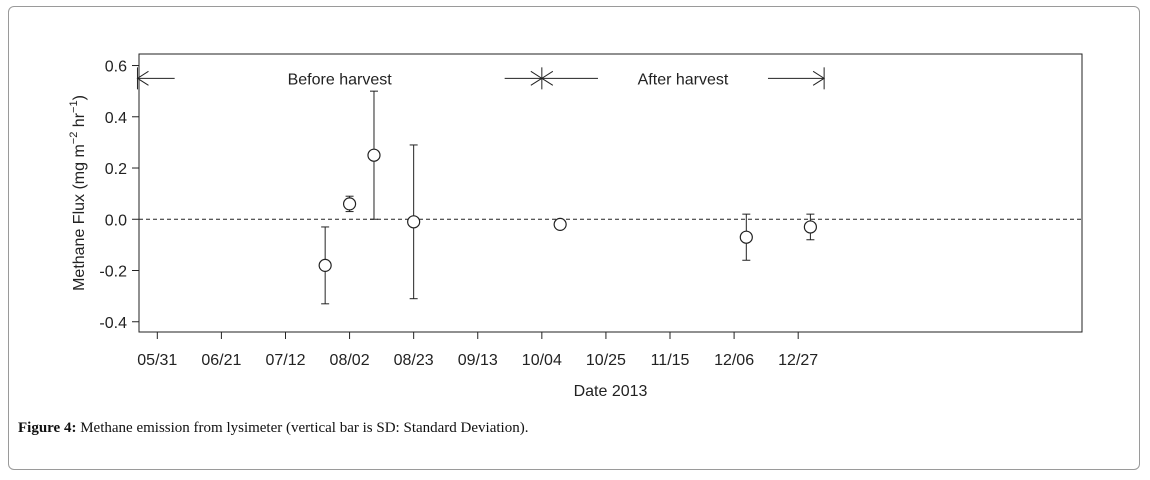 Image resolution: width=1150 pixels, height=480 pixels. What do you see at coordinates (670, 360) in the screenshot?
I see `x-tick-label: 11/15` at bounding box center [670, 360].